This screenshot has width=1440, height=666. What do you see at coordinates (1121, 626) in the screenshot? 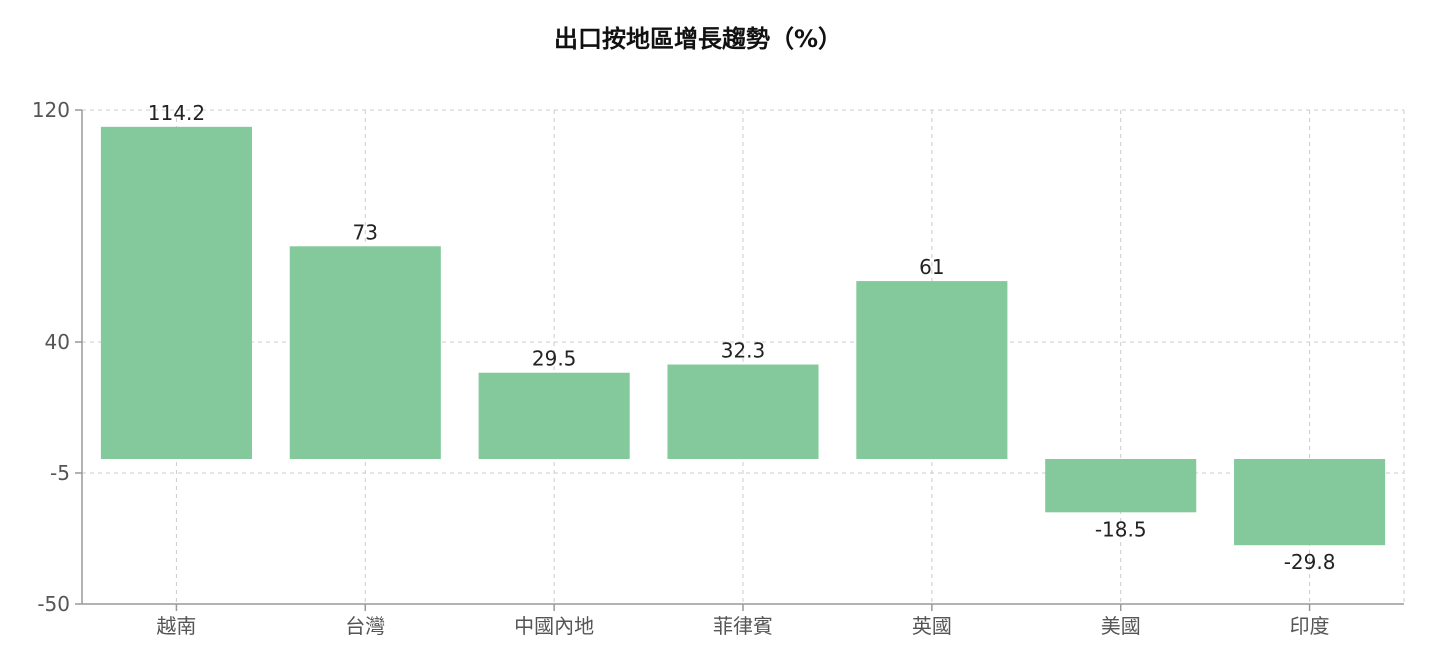
I see `x-tick-label: 美國` at bounding box center [1121, 626].